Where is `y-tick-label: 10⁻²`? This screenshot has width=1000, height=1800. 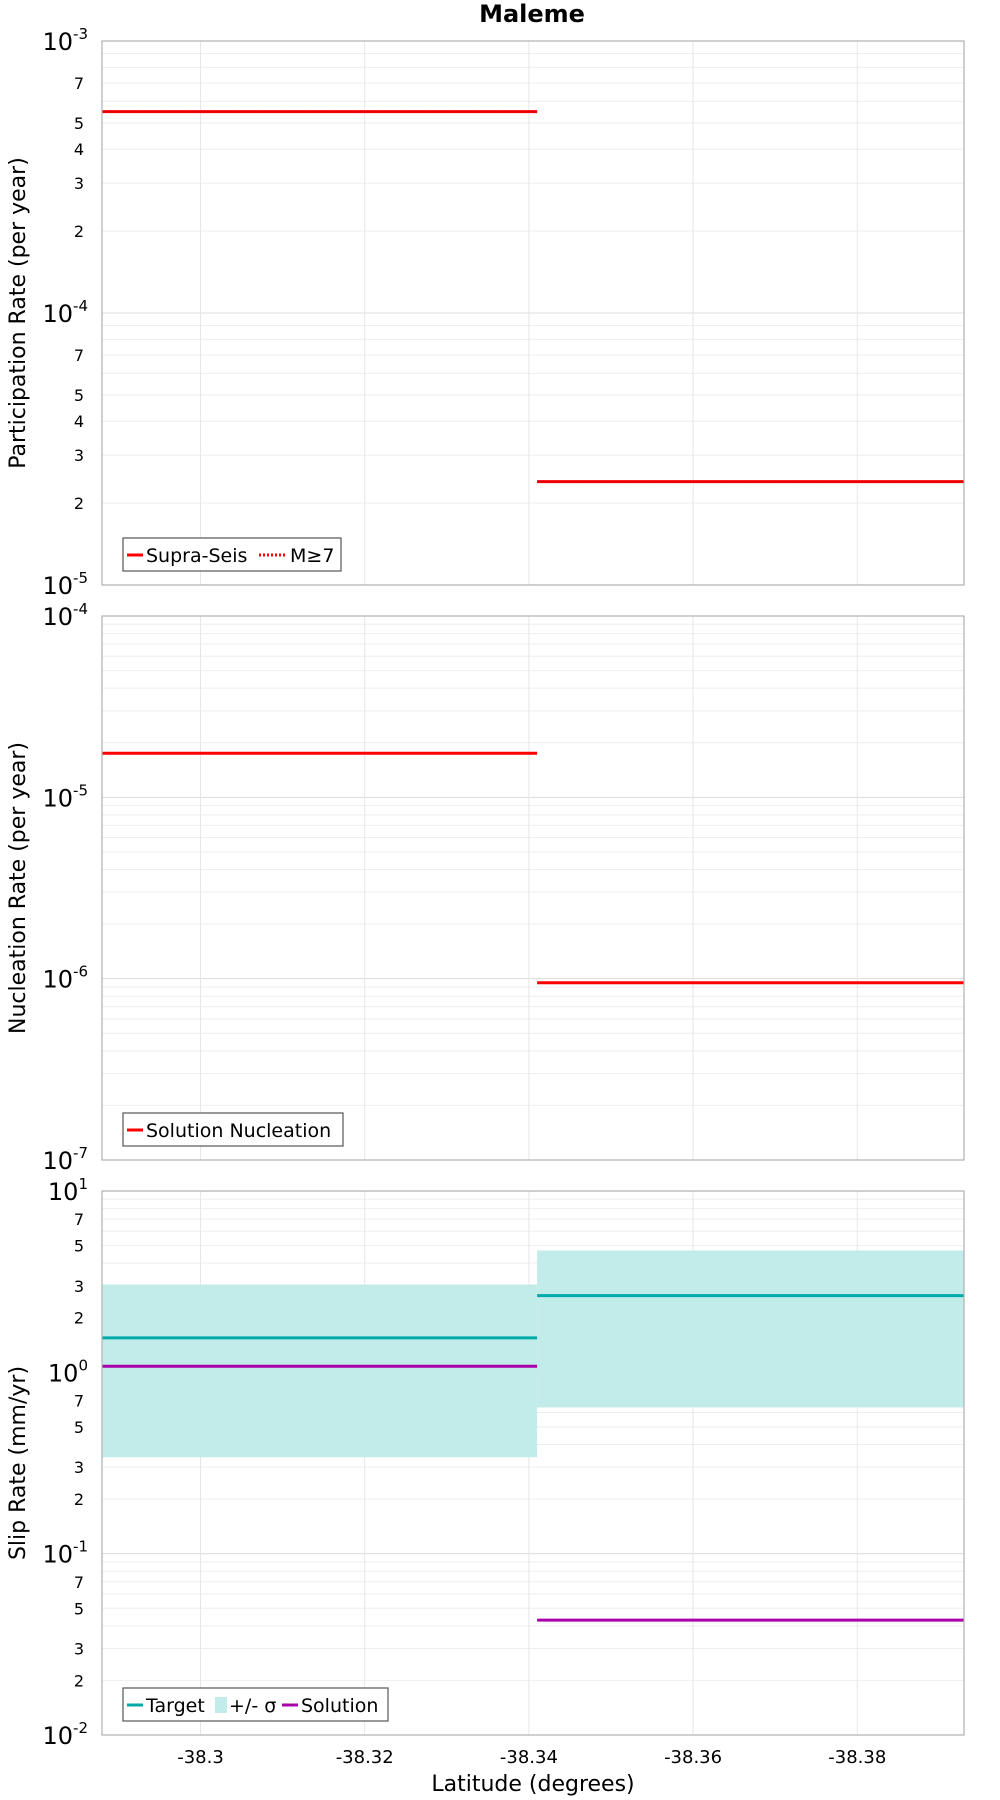
y-tick-label: 10⁻² is located at coordinates (65, 1734).